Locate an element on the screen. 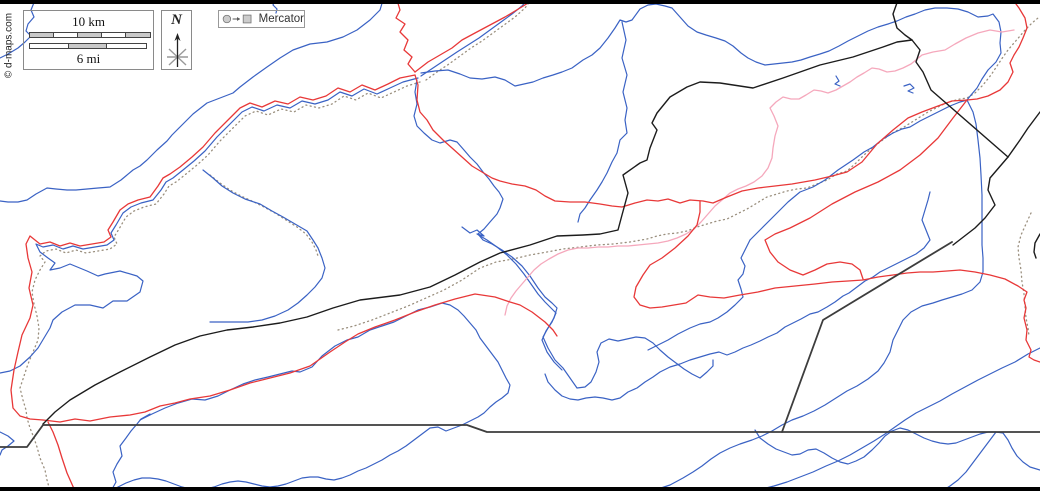 This screenshot has width=1040, height=491. projection-panel: Mercator is located at coordinates (261, 19).